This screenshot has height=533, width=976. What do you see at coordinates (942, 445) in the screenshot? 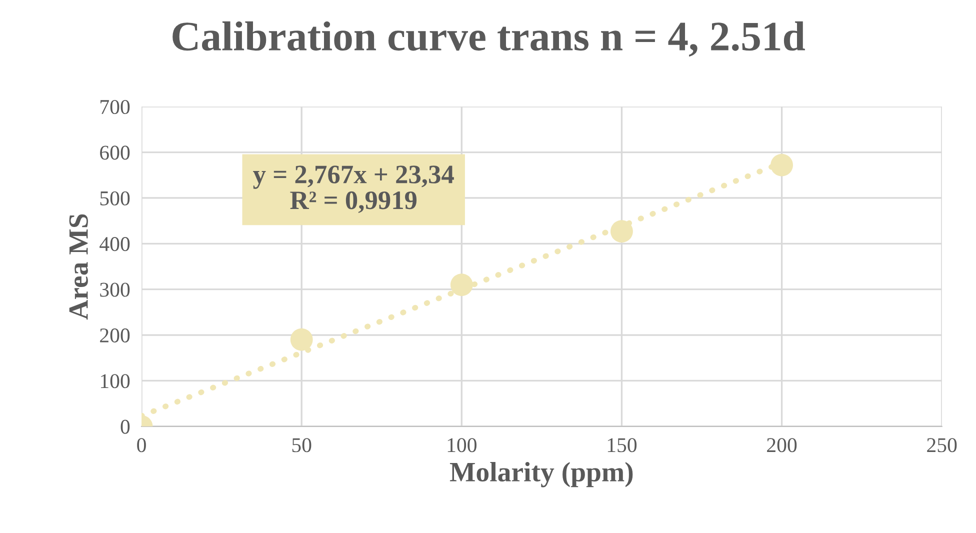
I see `x-tick-label: 250` at bounding box center [942, 445].